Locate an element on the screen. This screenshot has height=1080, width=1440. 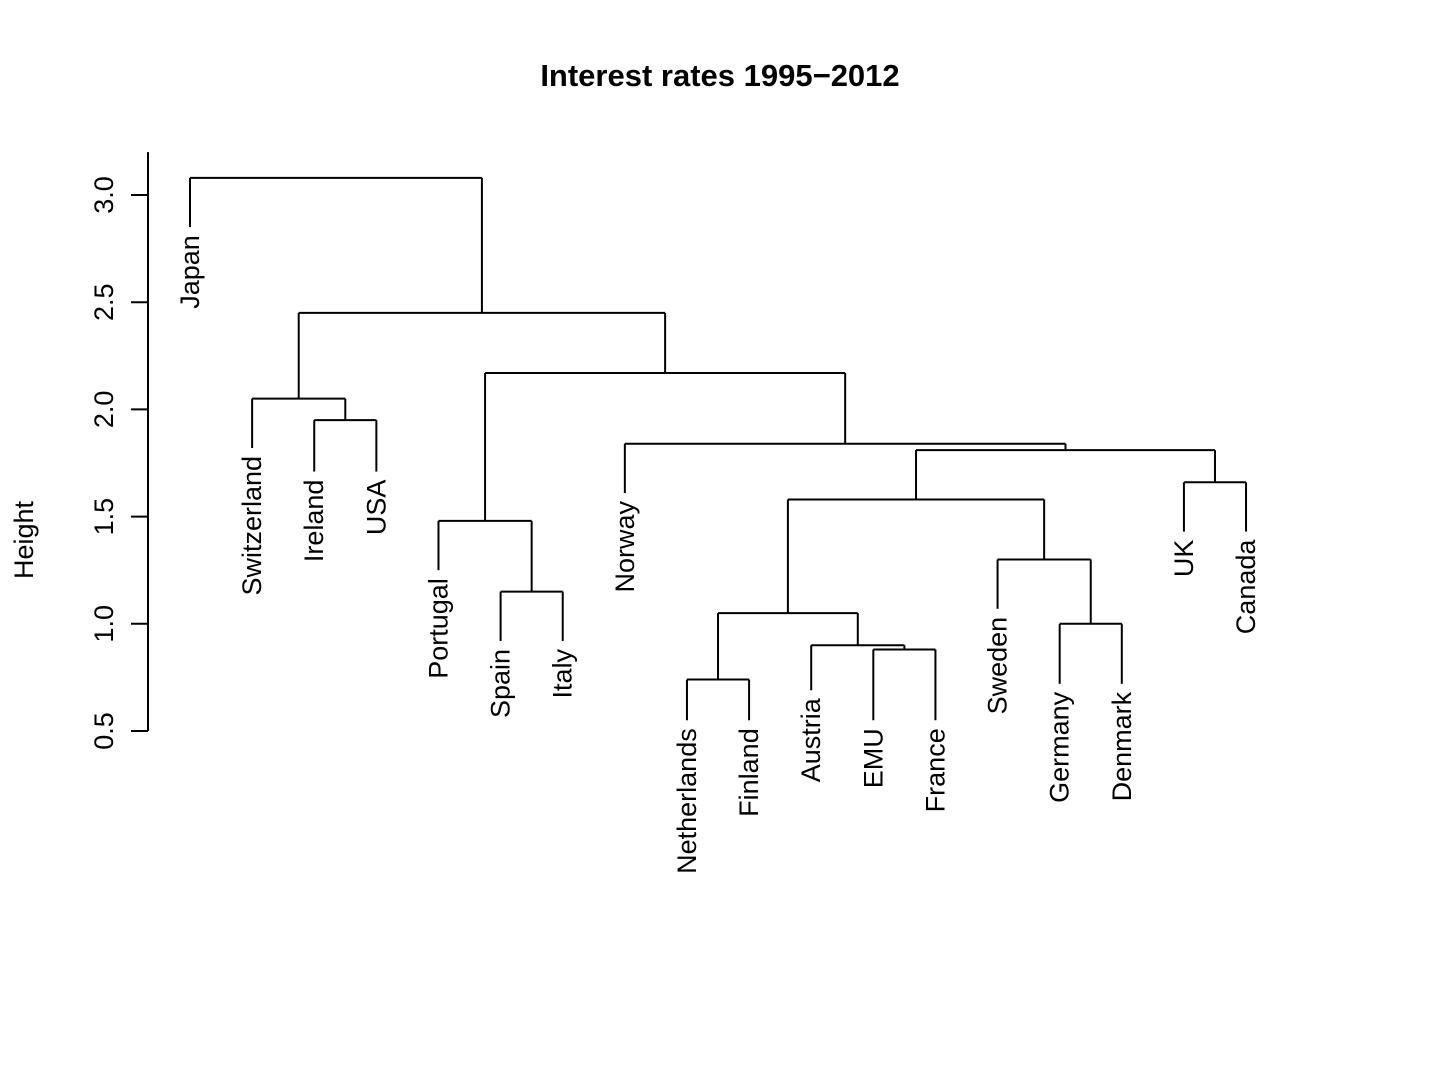
leaf-label: EMU is located at coordinates (873, 758).